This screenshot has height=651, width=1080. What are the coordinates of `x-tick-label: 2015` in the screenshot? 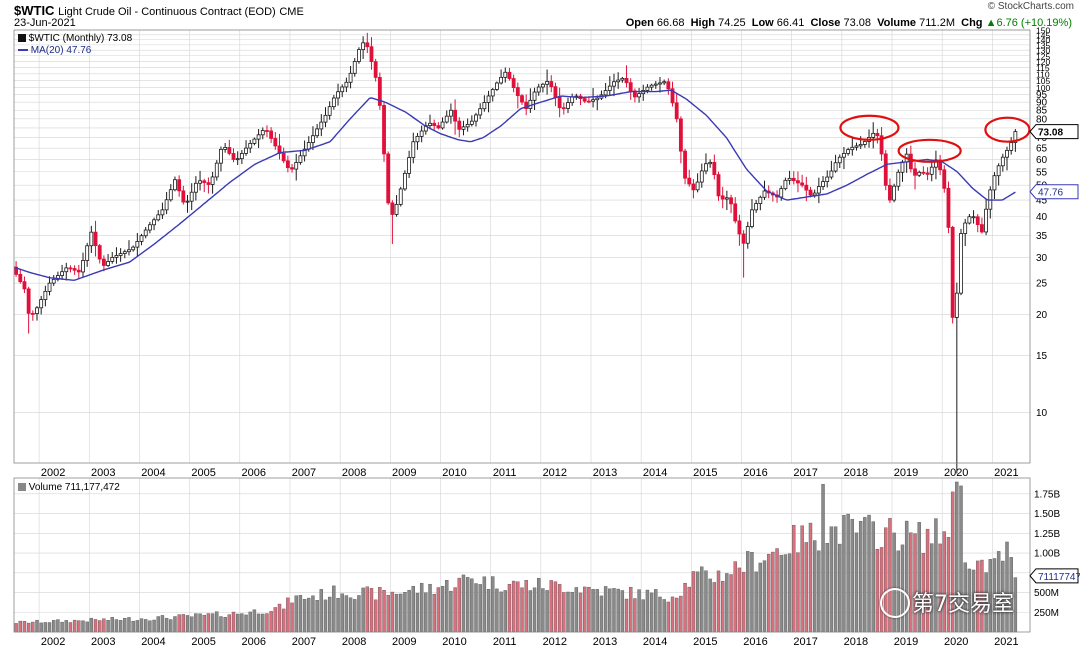 It's located at (705, 473).